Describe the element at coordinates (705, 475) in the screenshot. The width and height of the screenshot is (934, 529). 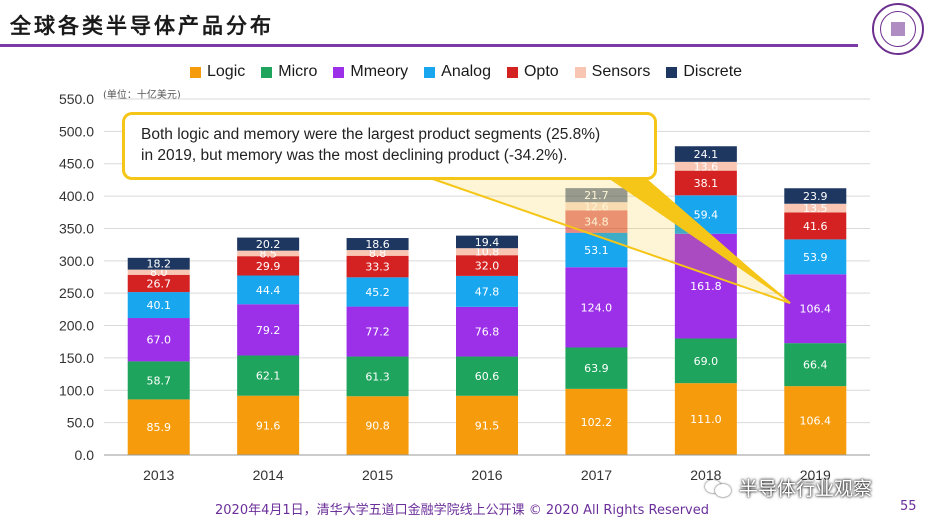
I see `x-tick-label: 2018` at that location.